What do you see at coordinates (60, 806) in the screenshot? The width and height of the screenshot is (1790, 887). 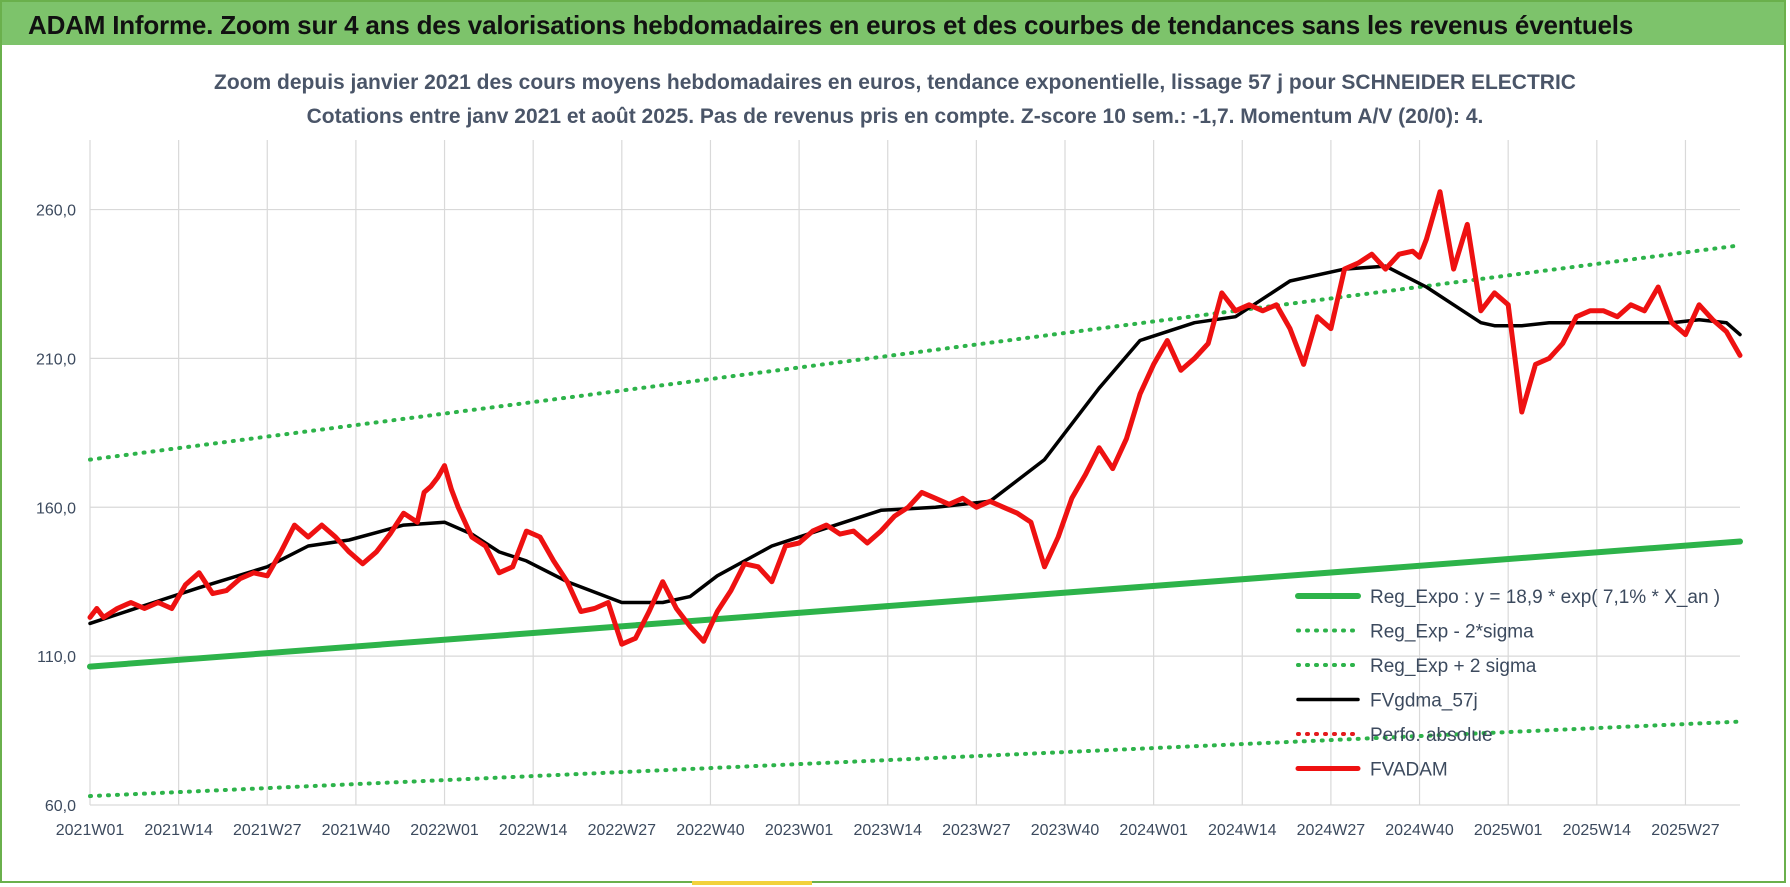 I see `y-tick-label: 60,0` at bounding box center [60, 806].